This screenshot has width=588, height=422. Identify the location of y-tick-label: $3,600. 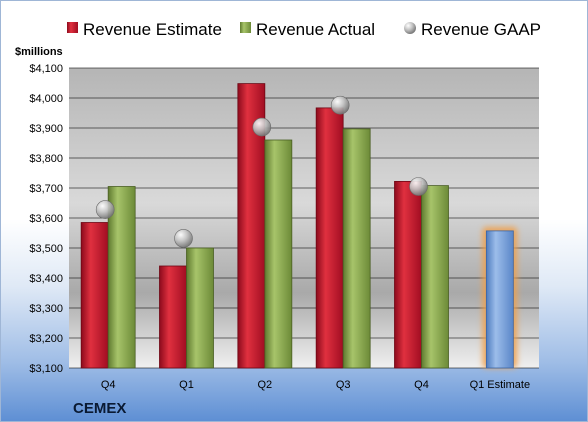
(46, 219).